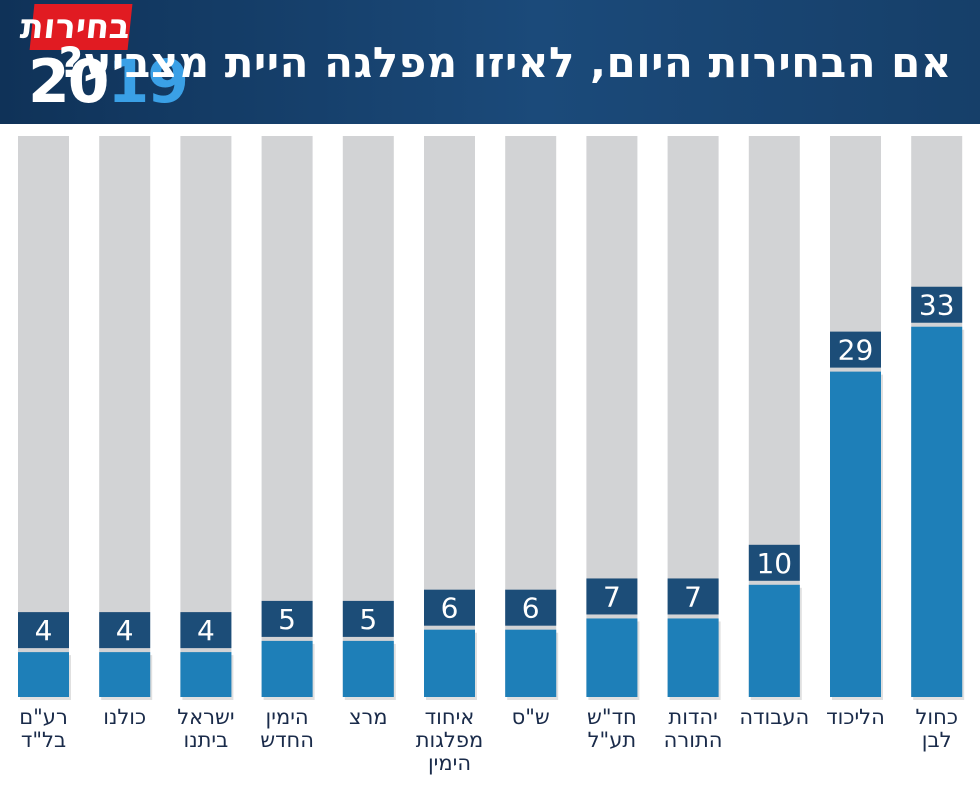  Describe the element at coordinates (68, 82) in the screenshot. I see `logo-year-part-a: 20` at that location.